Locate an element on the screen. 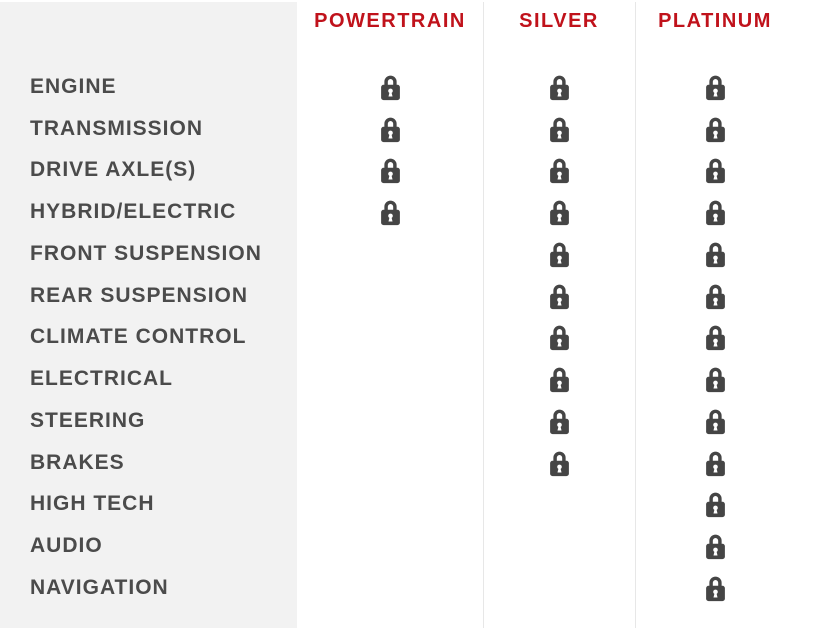 Image resolution: width=816 pixels, height=633 pixels. row-label: NAVIGATION is located at coordinates (99, 587).